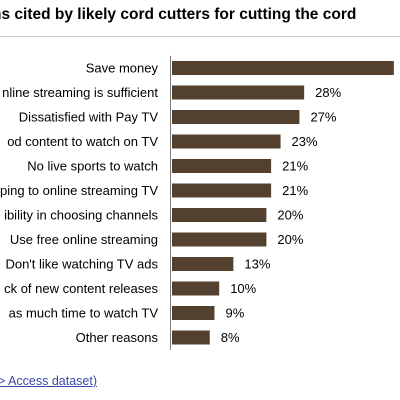 Image resolution: width=400 pixels, height=400 pixels. What do you see at coordinates (81, 215) in the screenshot?
I see `category-label: ibility in choosing channels` at bounding box center [81, 215].